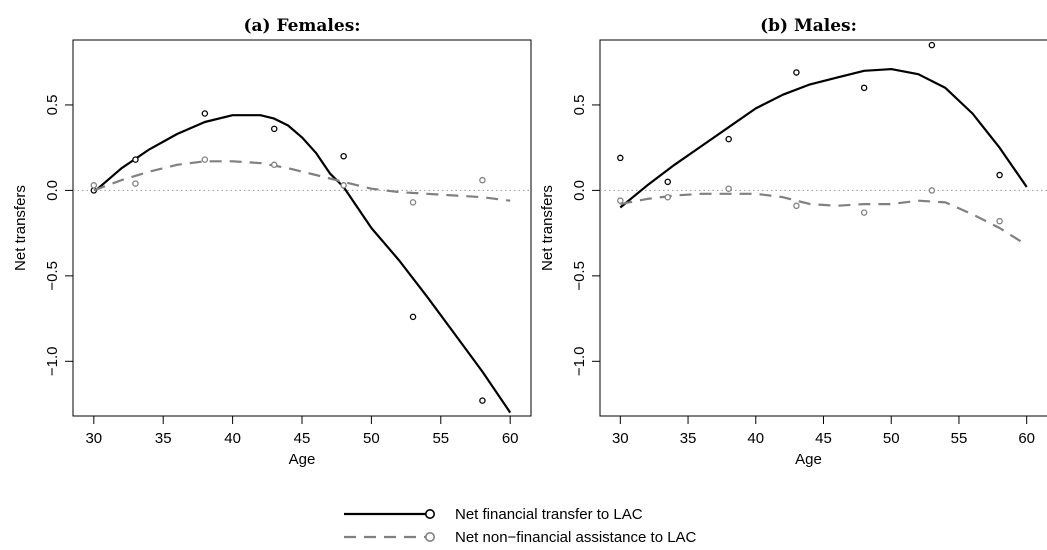 Image resolution: width=1047 pixels, height=550 pixels. Describe the element at coordinates (579, 361) in the screenshot. I see `y-tick-label-males--1.0: −1.0` at that location.